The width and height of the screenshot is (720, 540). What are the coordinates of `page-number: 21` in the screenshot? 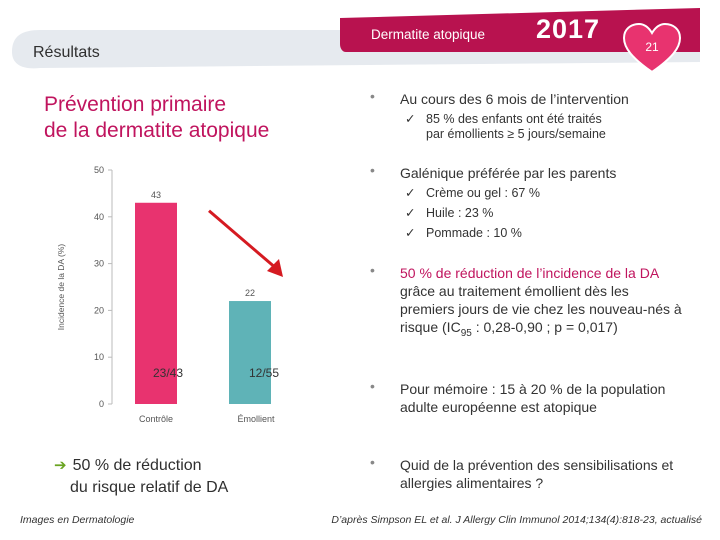 It's located at (652, 47).